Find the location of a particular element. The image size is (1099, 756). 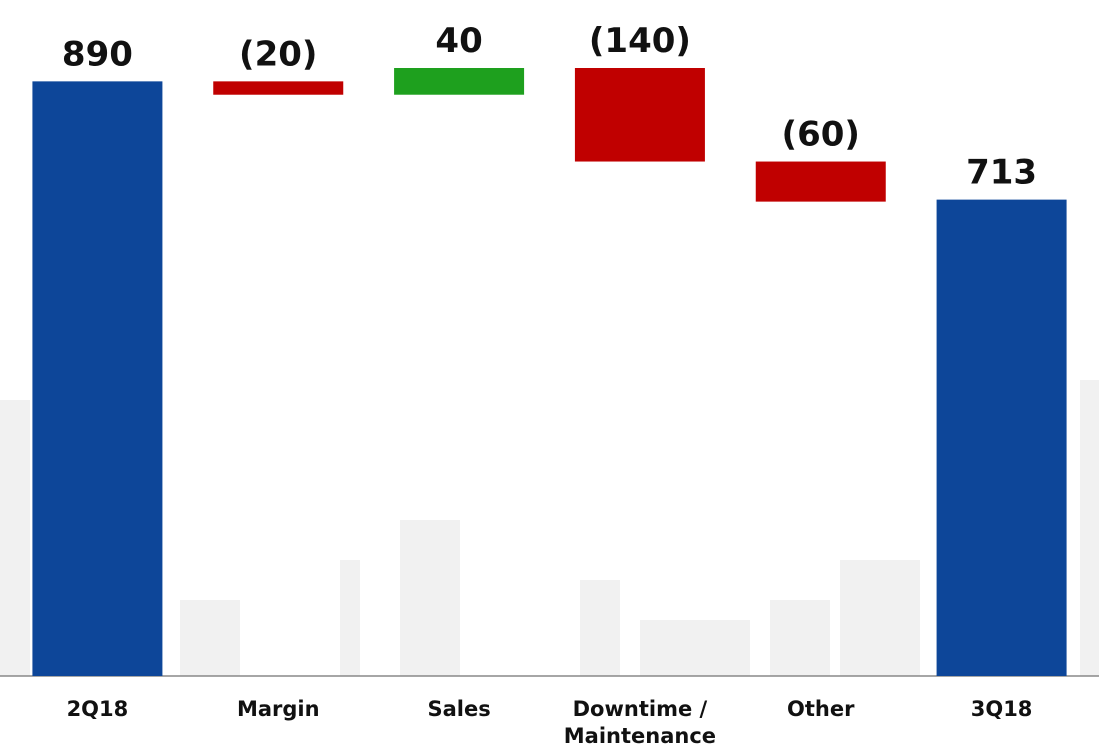

x-tick-label: 2Q18 is located at coordinates (97, 709).